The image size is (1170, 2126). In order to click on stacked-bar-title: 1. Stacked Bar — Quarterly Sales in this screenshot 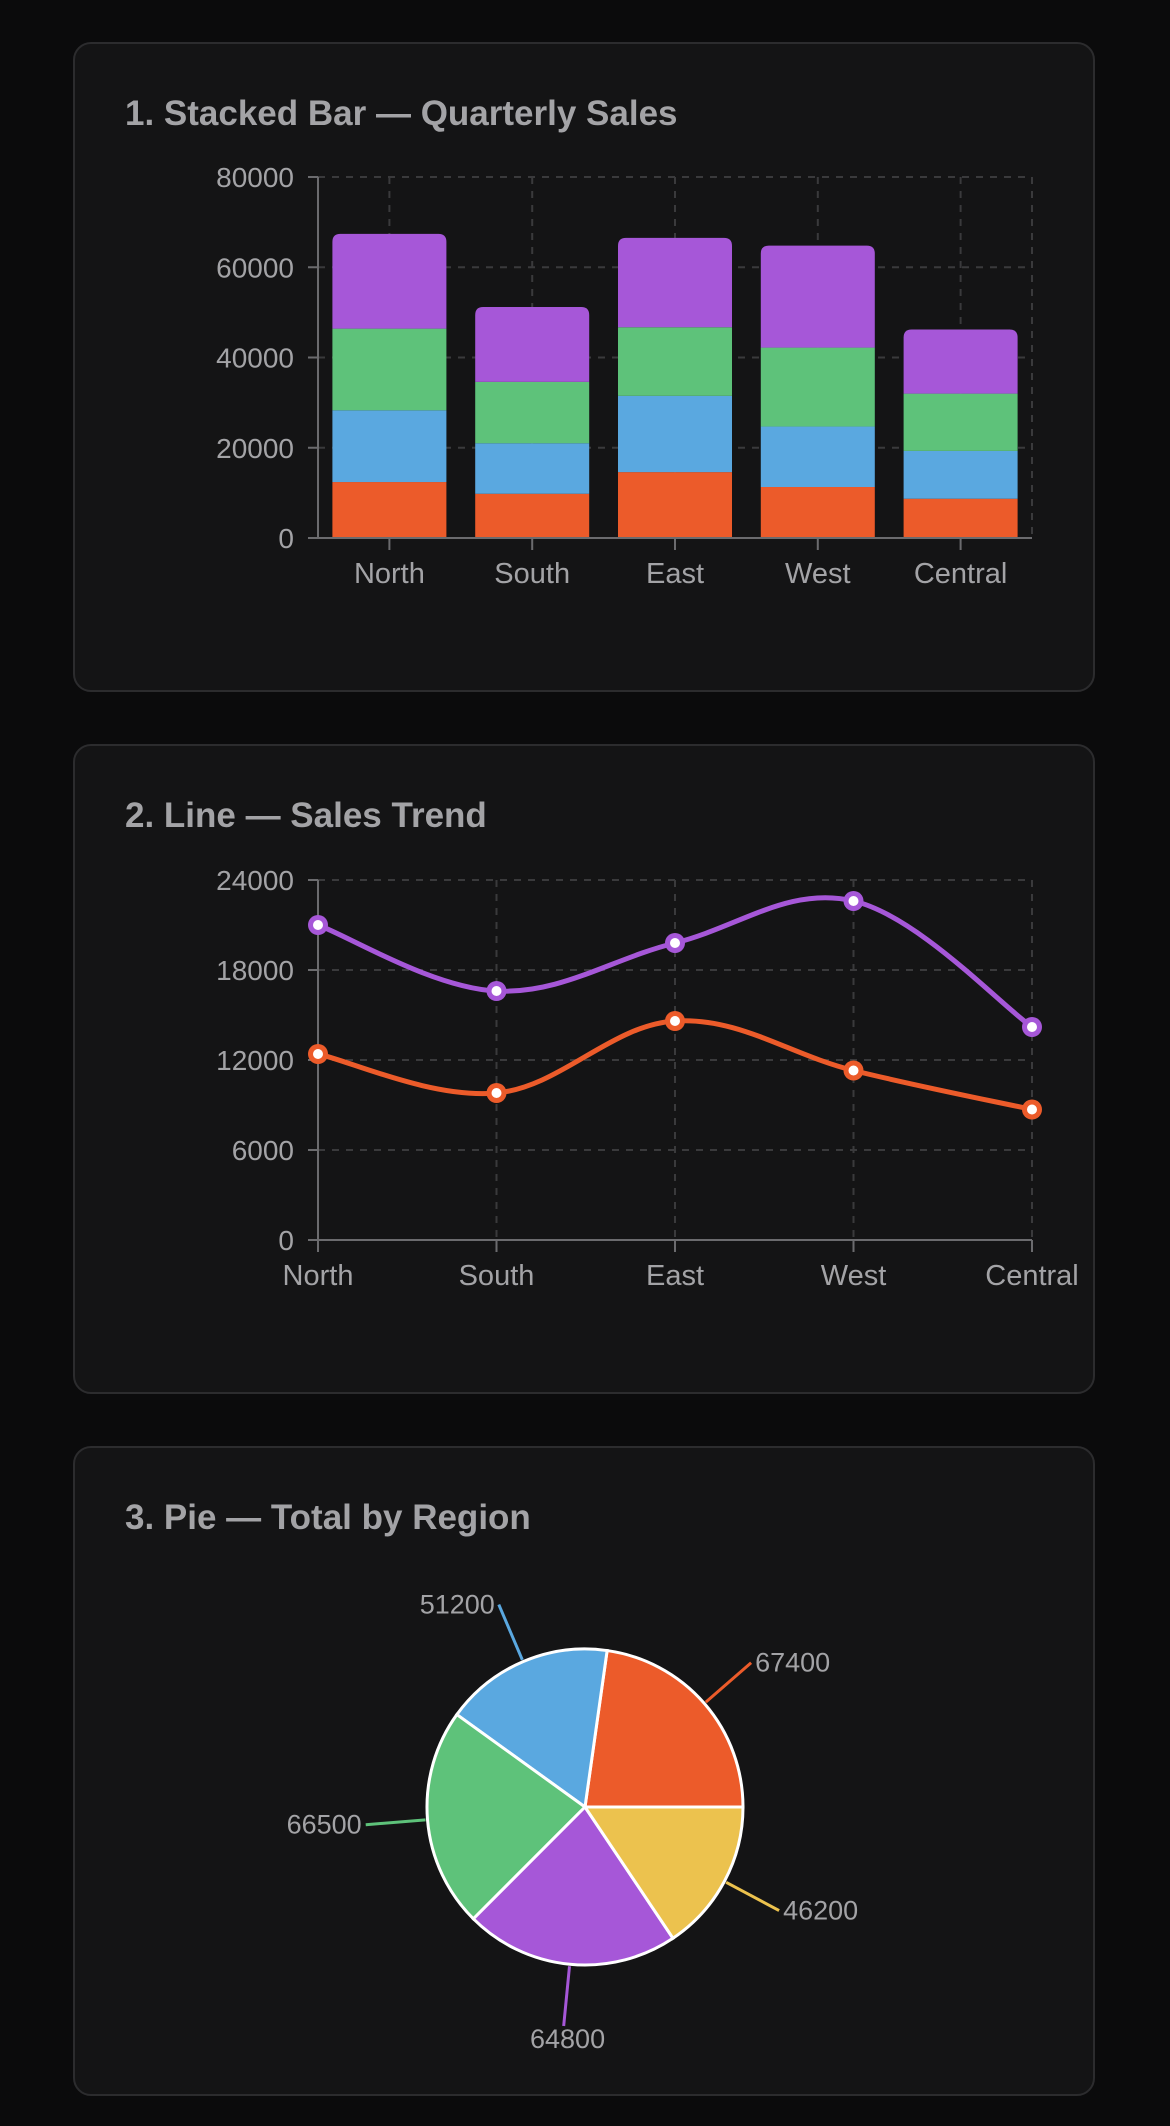, I will do `click(401, 113)`.